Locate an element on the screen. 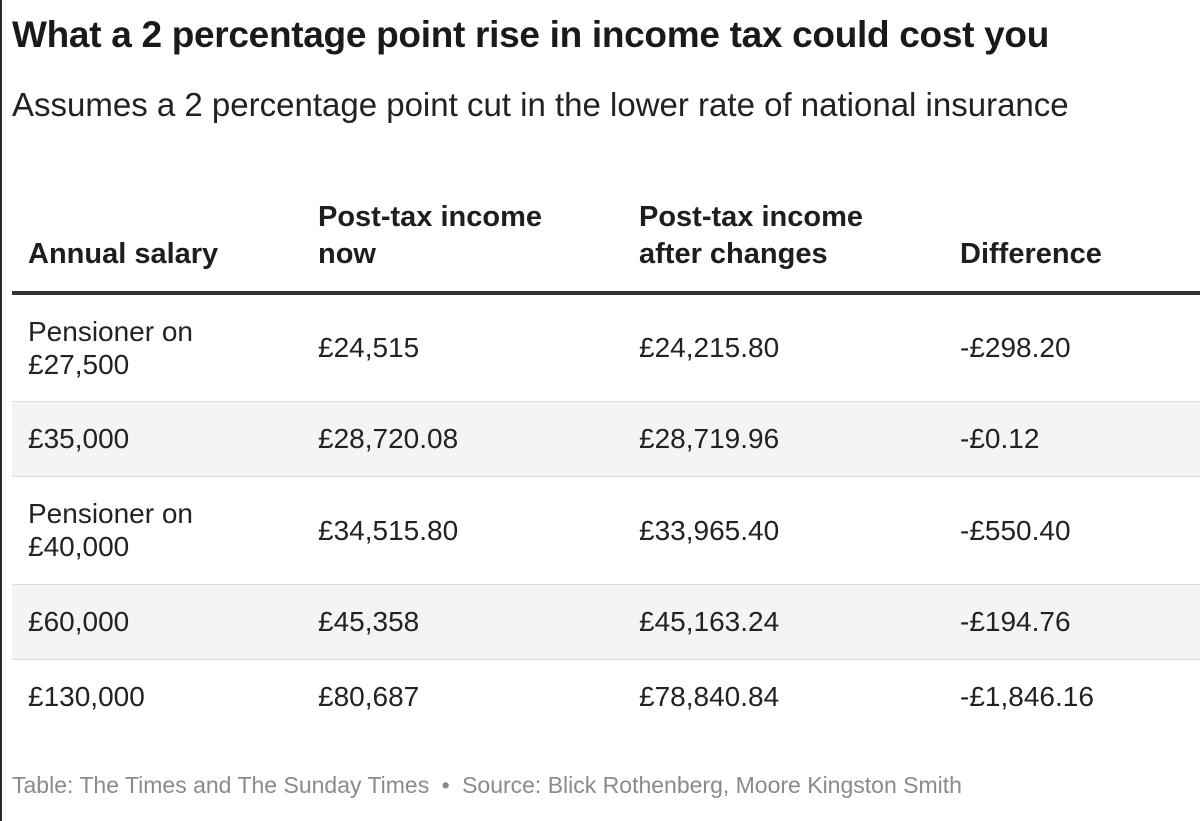 The image size is (1200, 821). cell-post-tax-after: £33,965.40 is located at coordinates (783, 530).